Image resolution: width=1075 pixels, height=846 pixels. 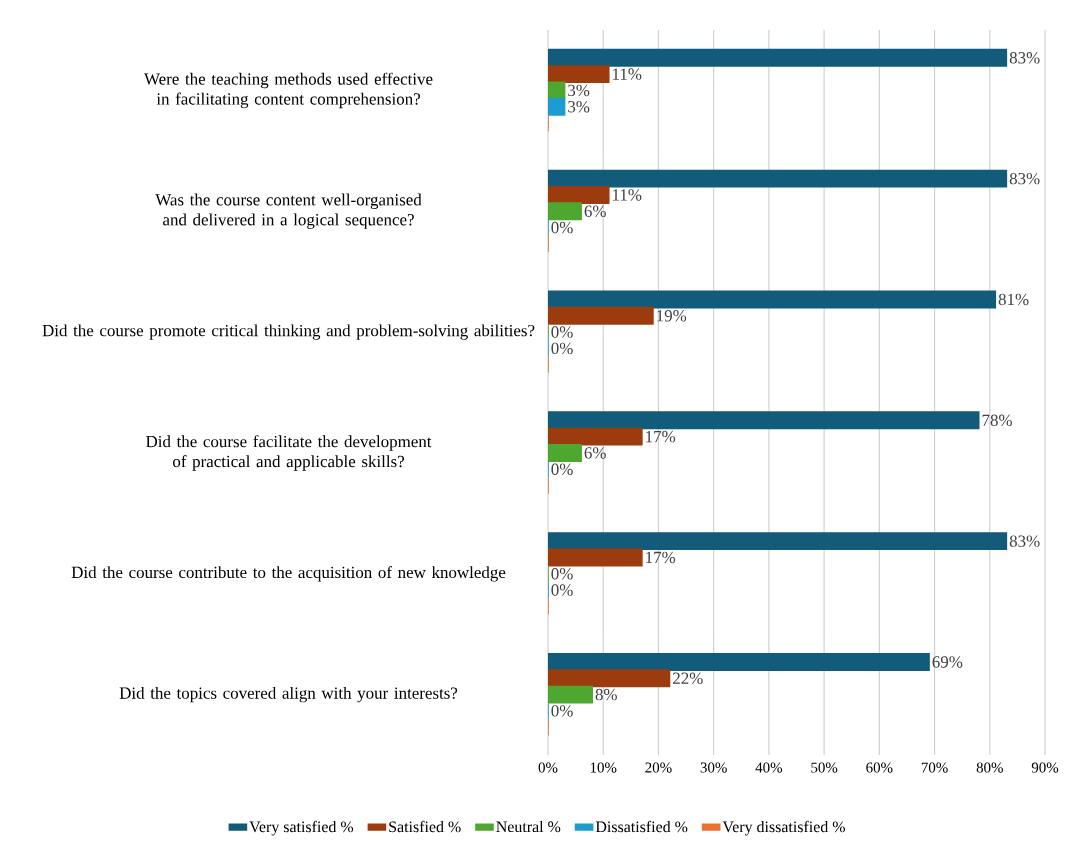 I want to click on data-label: 8%, so click(x=606, y=694).